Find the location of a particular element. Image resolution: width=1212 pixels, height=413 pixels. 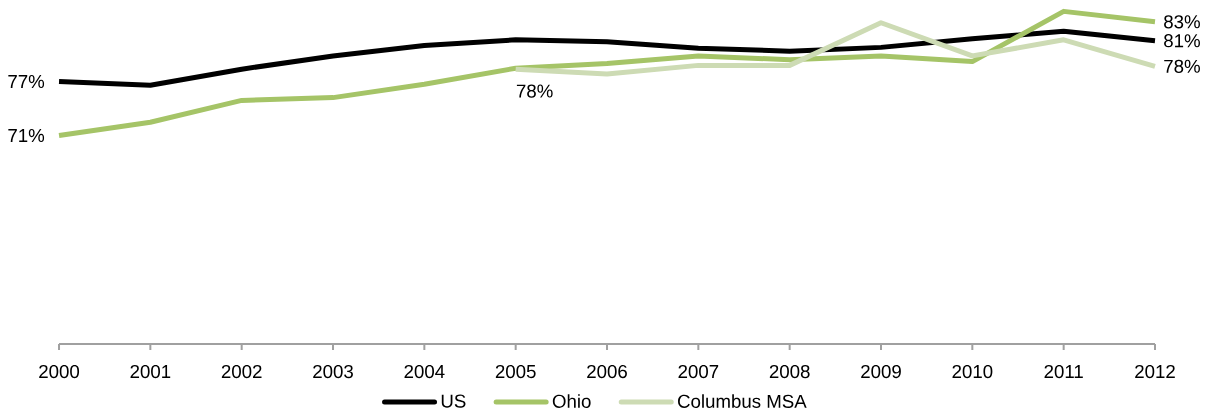

x-tick-label: 2010 is located at coordinates (972, 371).